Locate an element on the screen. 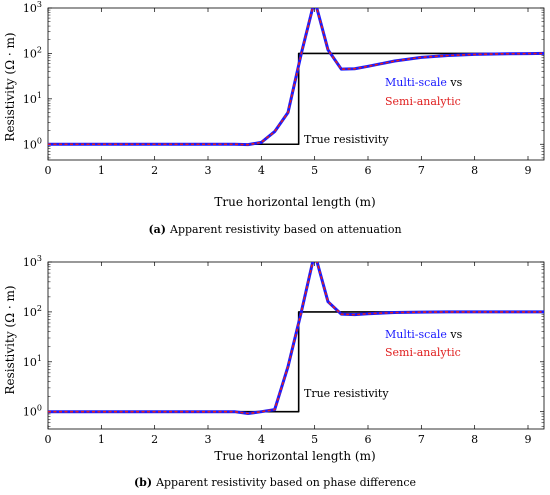 This screenshot has width=550, height=495. panel-a-x-tick-label-3: 3 is located at coordinates (208, 170).